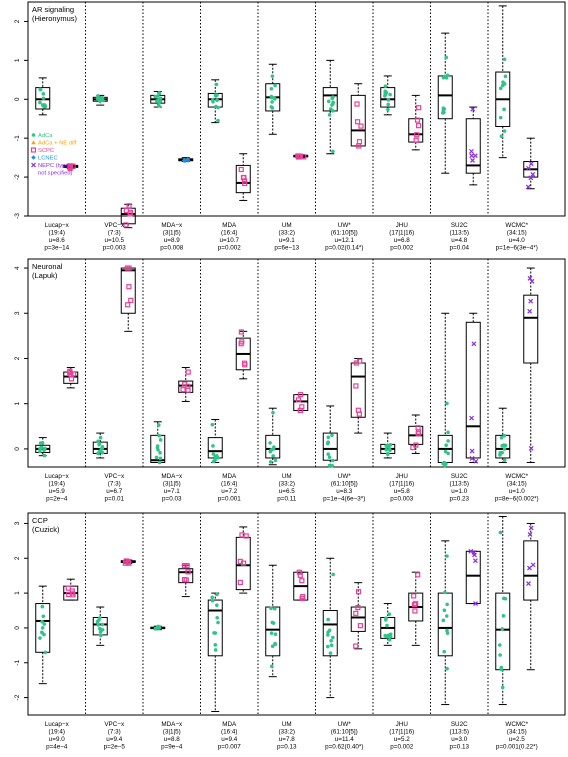 Image resolution: width=568 pixels, height=757 pixels. I want to click on legend-label: NEPC (type, so click(53, 166).